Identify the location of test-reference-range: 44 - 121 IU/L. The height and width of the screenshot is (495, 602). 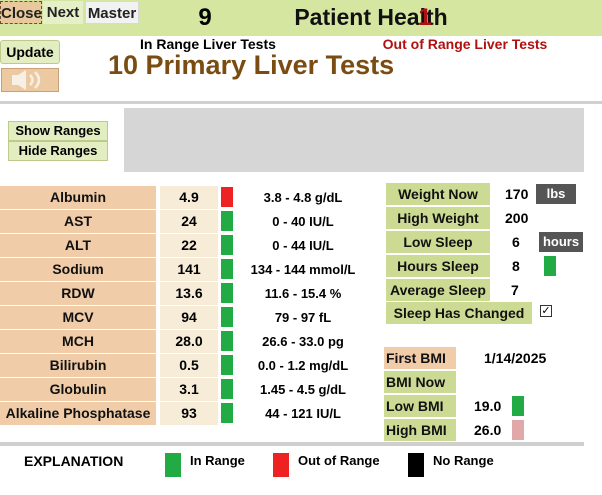
(303, 413).